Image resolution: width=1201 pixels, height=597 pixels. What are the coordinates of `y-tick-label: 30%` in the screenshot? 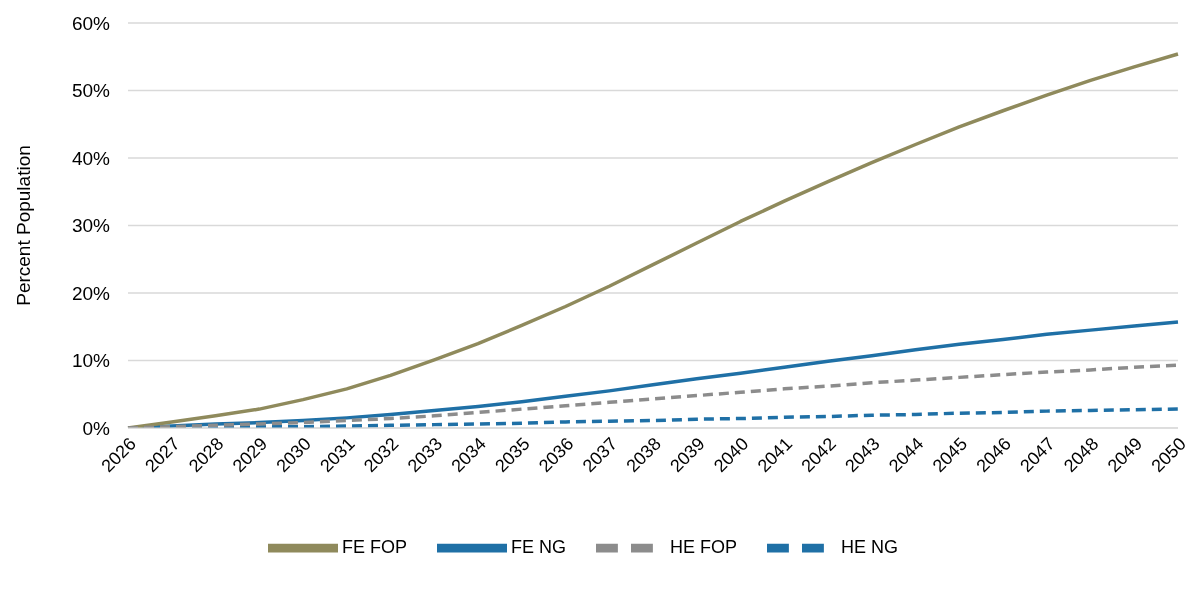 It's located at (91, 226).